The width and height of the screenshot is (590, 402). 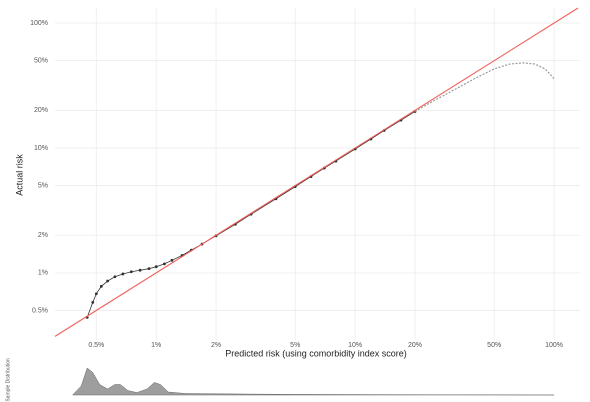 What do you see at coordinates (19, 175) in the screenshot?
I see `y-axis-title: Actual risk` at bounding box center [19, 175].